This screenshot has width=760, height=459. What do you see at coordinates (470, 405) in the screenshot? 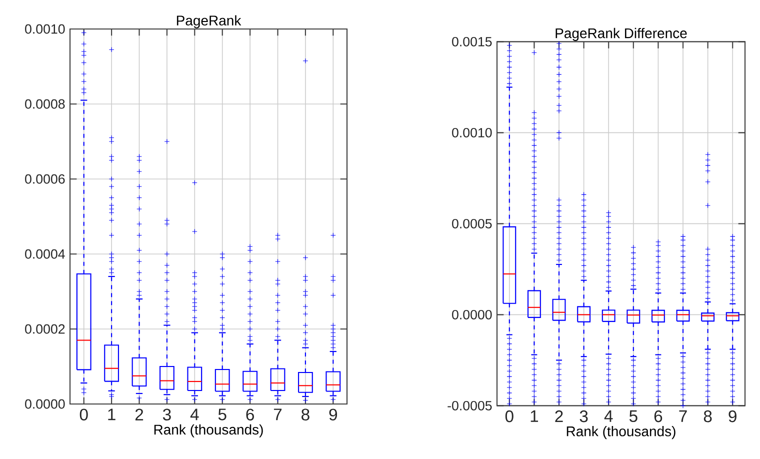
I see `y-tick-label: -0.0005` at bounding box center [470, 405].